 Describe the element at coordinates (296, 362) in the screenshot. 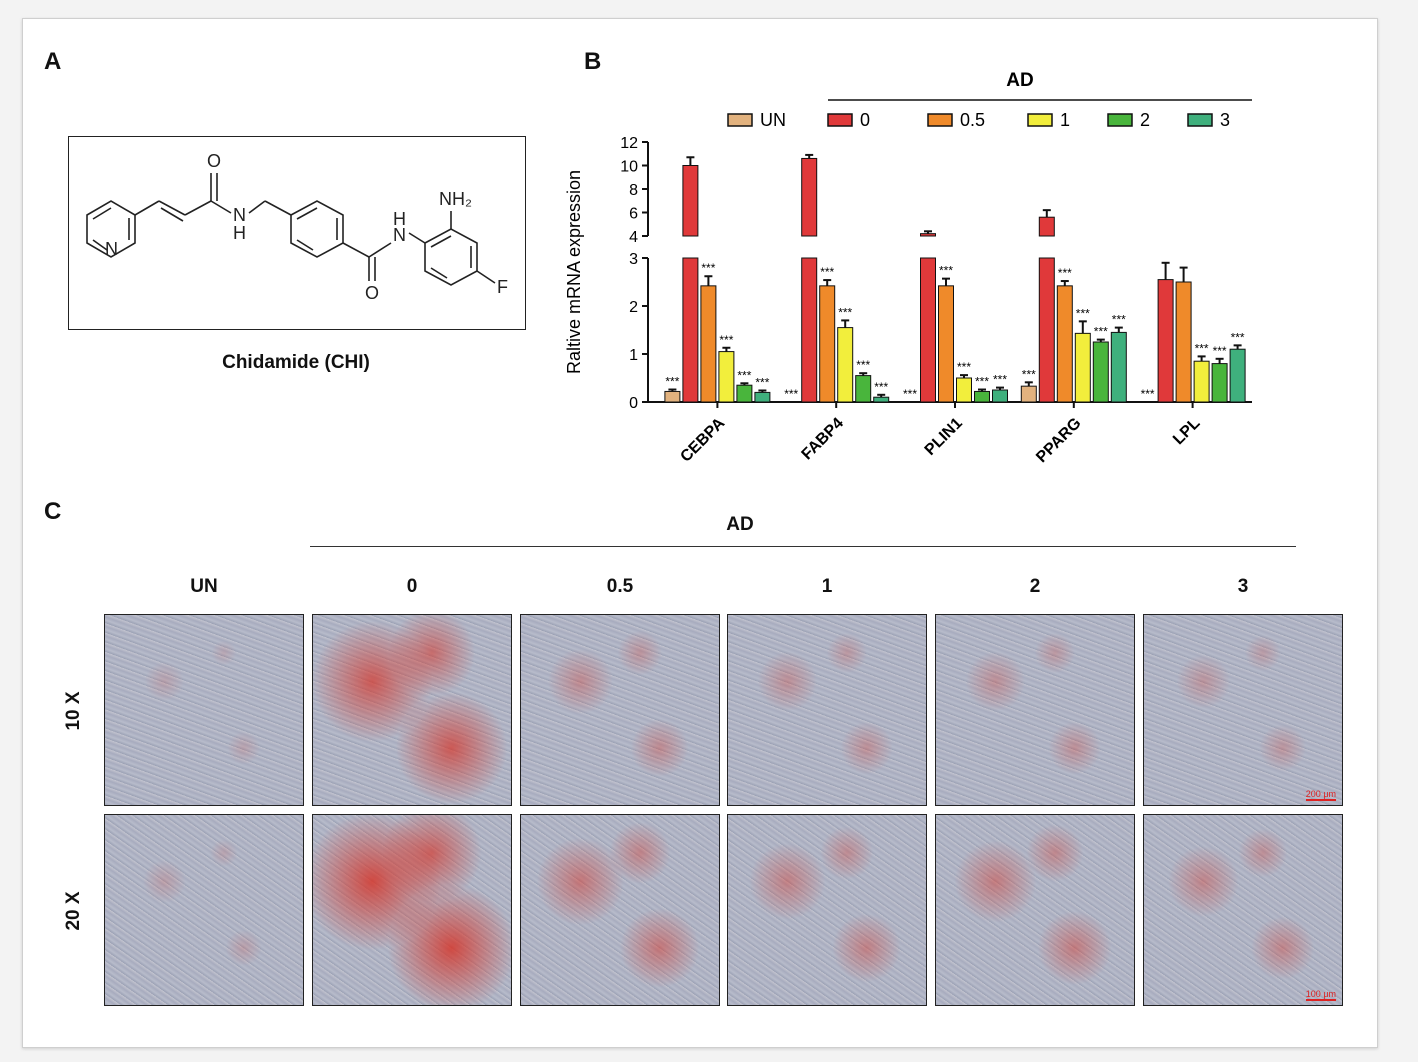

I see `structure-caption: Chidamide (CHI)` at that location.